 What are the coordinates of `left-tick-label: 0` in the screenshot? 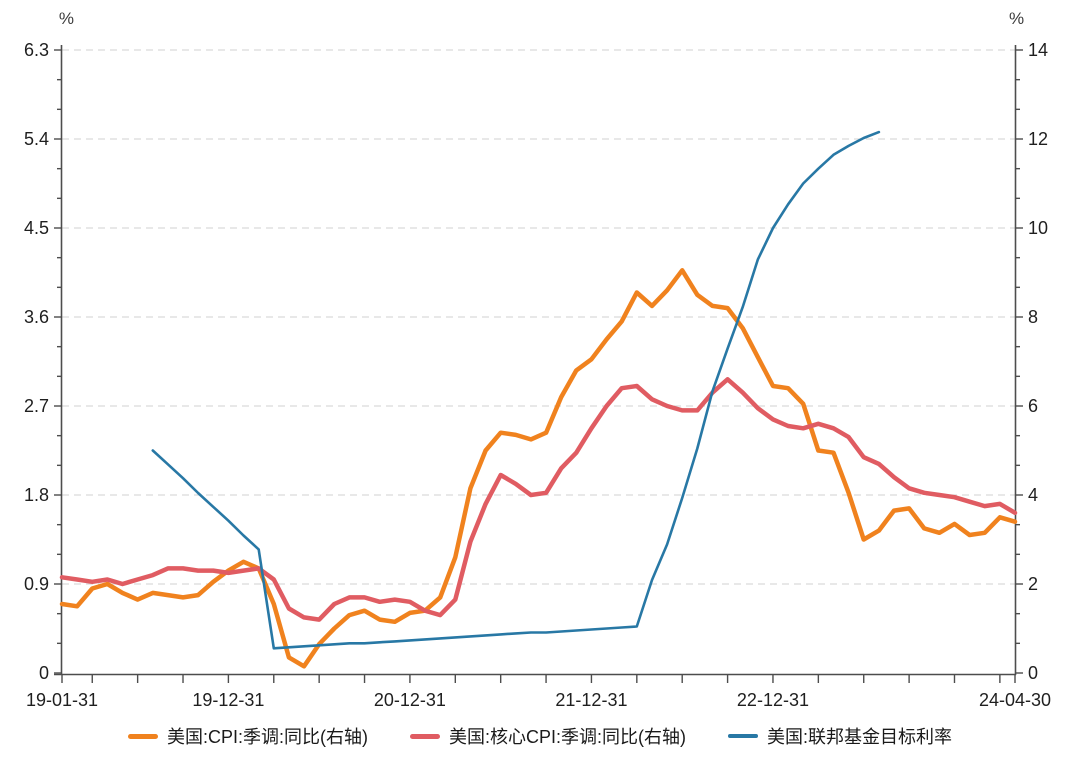 It's located at (44, 673).